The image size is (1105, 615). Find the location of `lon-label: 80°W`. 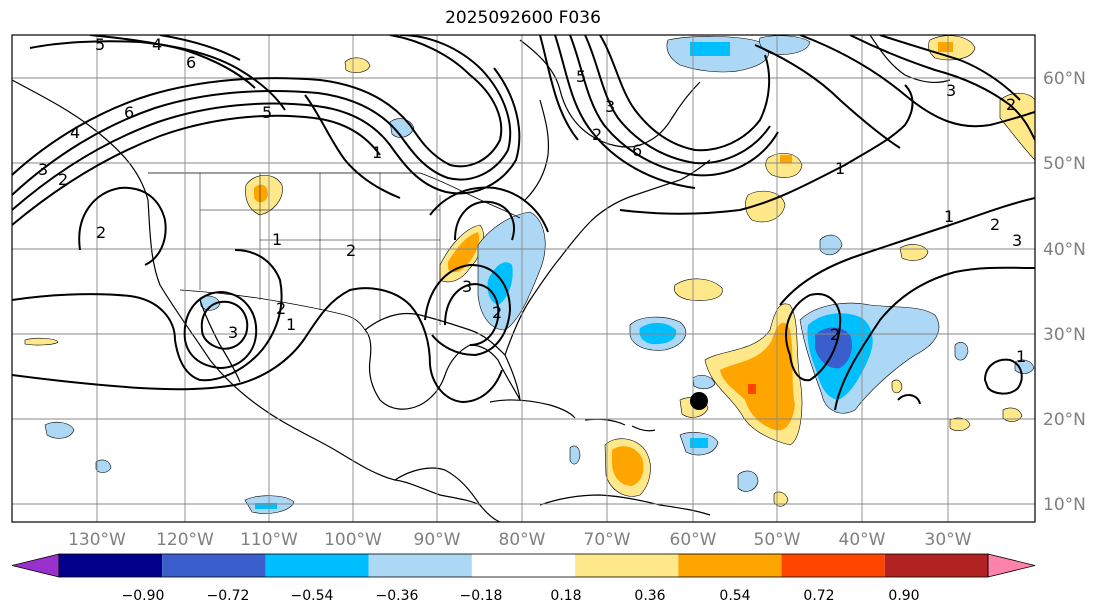

lon-label: 80°W is located at coordinates (522, 540).